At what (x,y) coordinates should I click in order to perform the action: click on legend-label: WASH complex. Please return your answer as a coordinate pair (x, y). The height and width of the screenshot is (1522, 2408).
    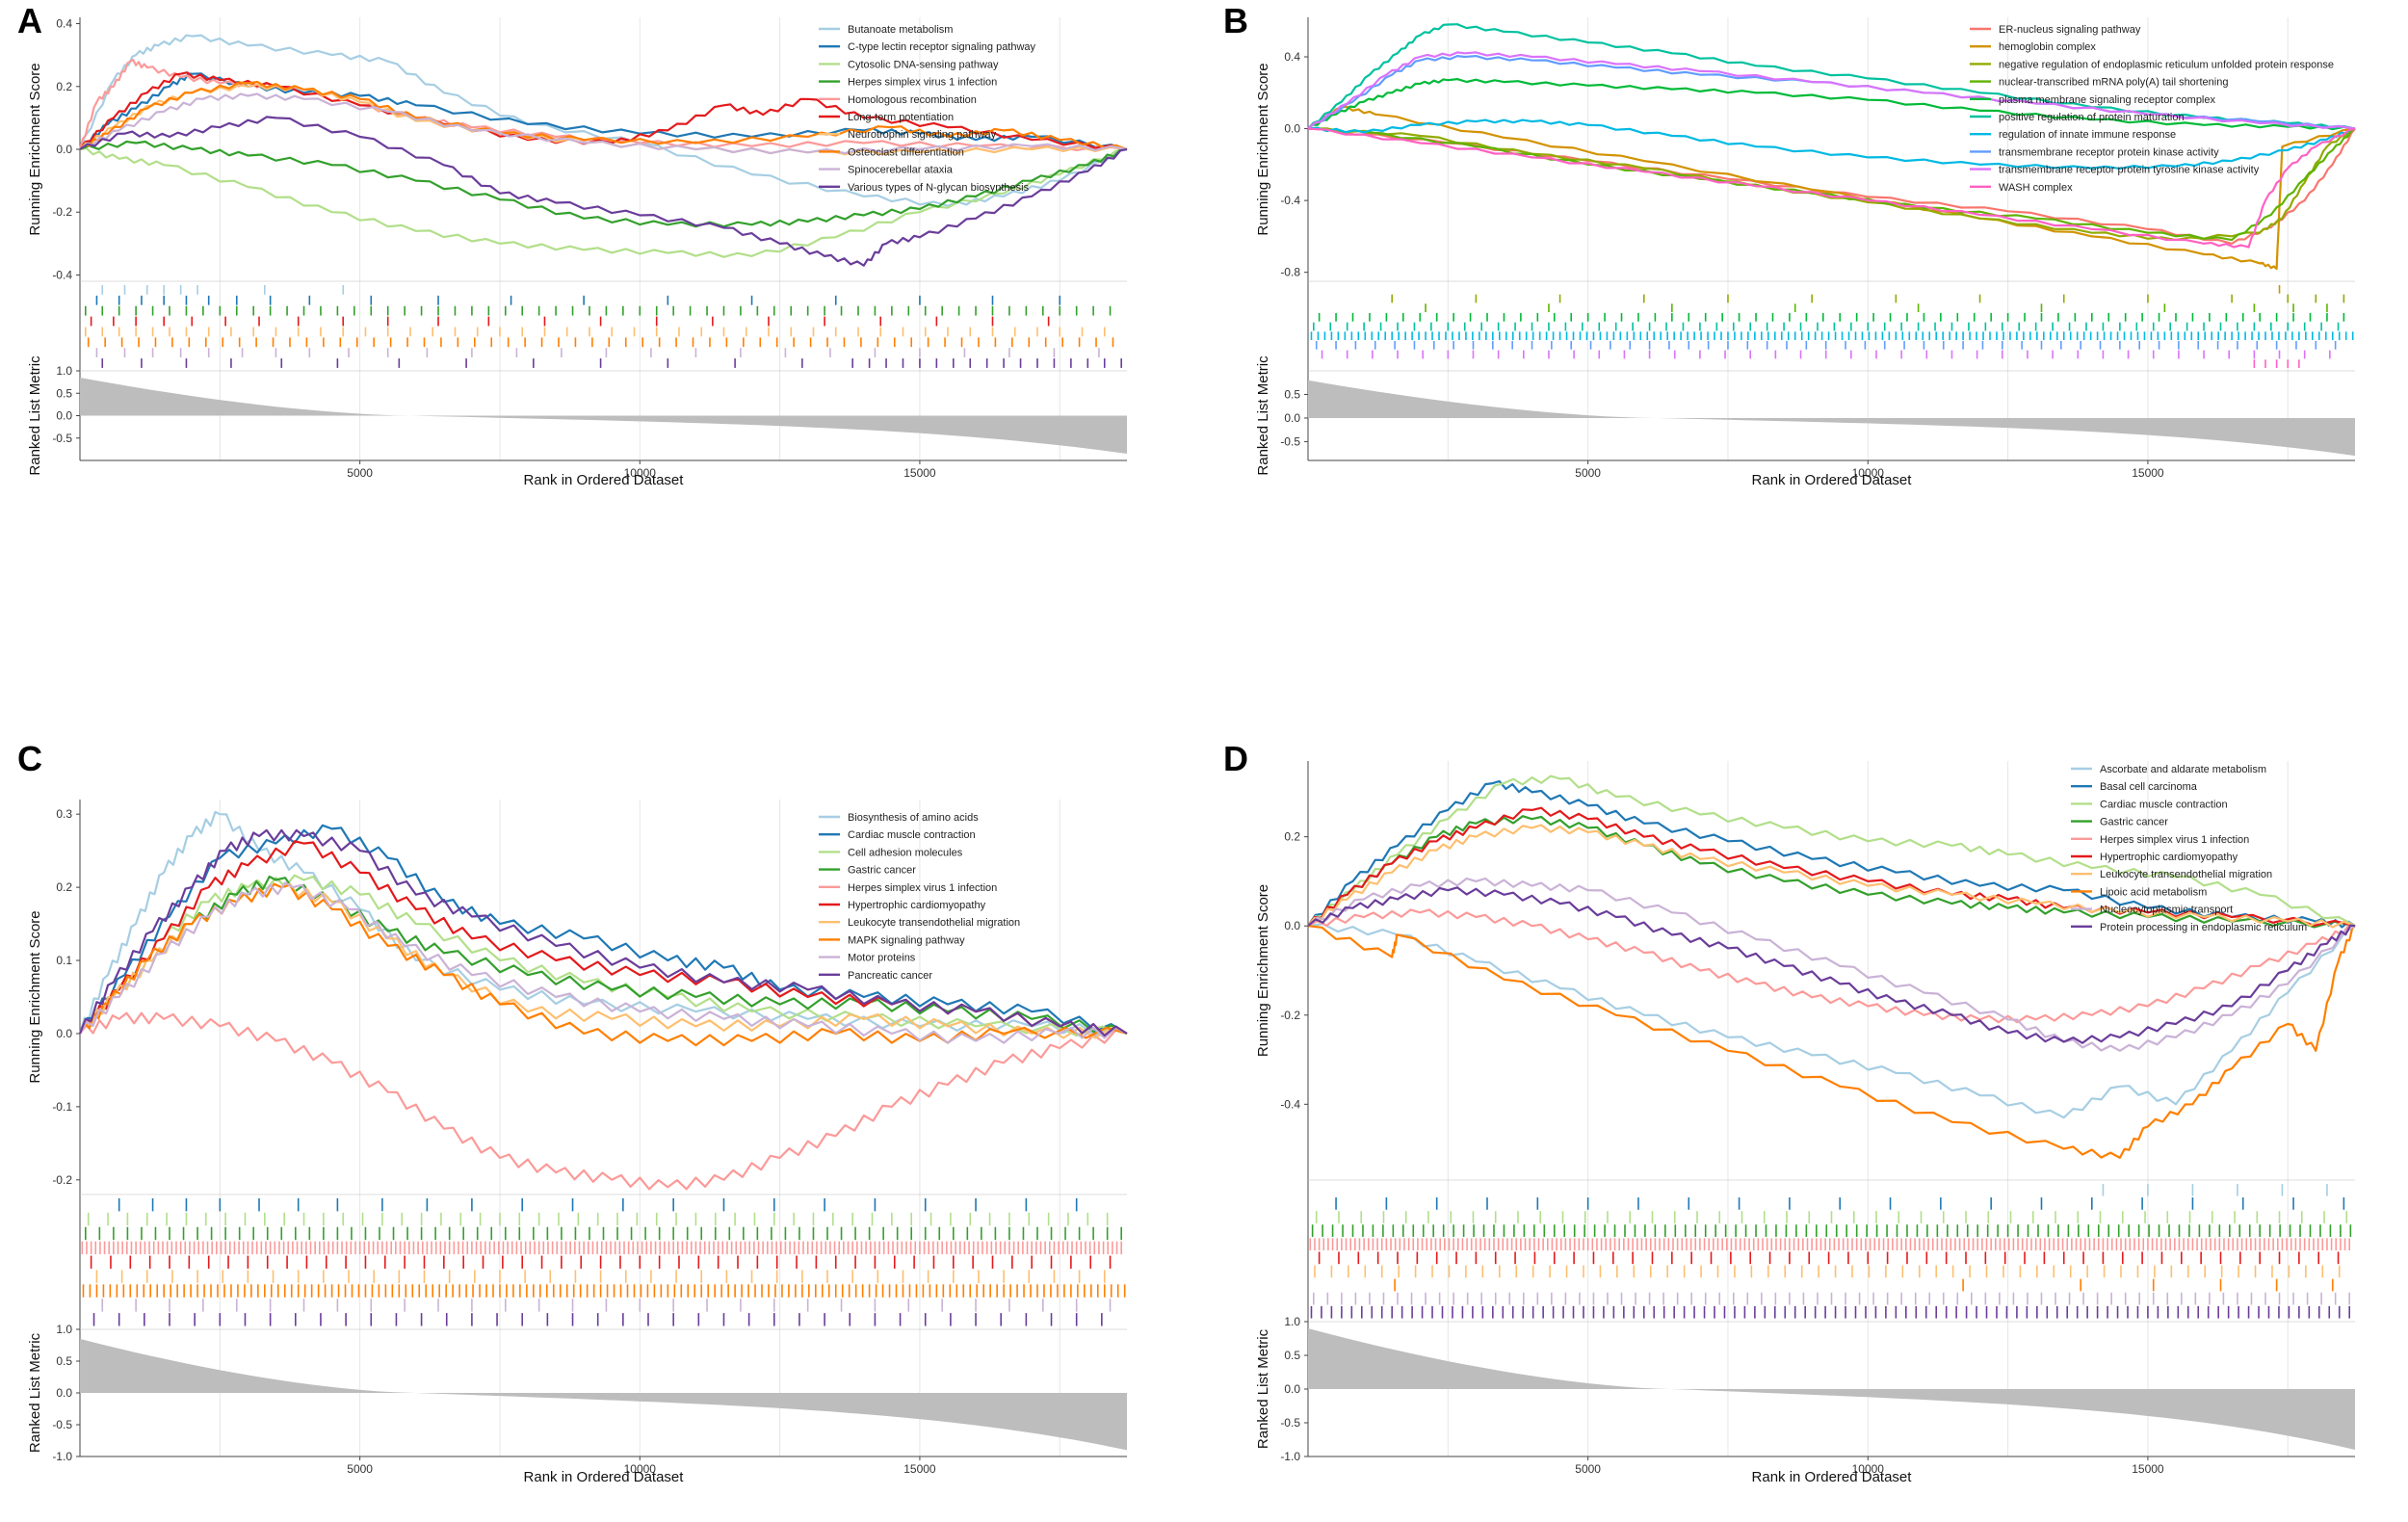
    Looking at the image, I should click on (2036, 188).